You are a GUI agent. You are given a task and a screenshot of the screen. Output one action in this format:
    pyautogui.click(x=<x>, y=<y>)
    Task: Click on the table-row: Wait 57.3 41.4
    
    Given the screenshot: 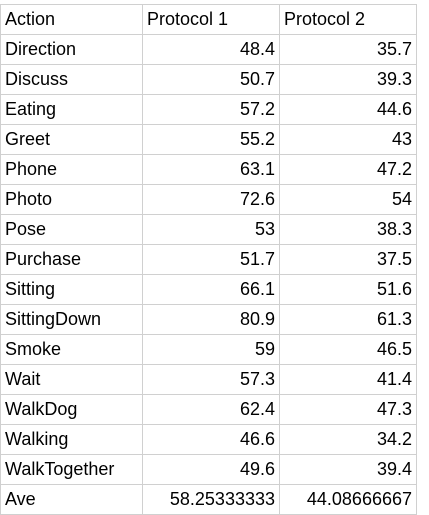 What is the action you would take?
    pyautogui.click(x=208, y=379)
    